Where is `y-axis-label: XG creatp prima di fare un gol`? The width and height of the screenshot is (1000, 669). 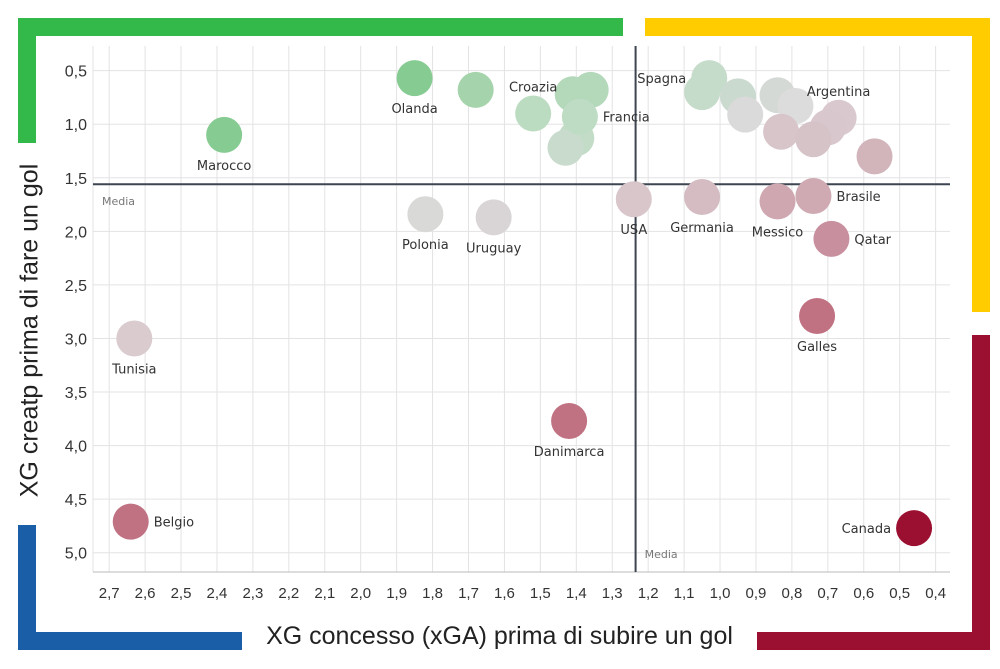
y-axis-label: XG creatp prima di fare un gol is located at coordinates (29, 330).